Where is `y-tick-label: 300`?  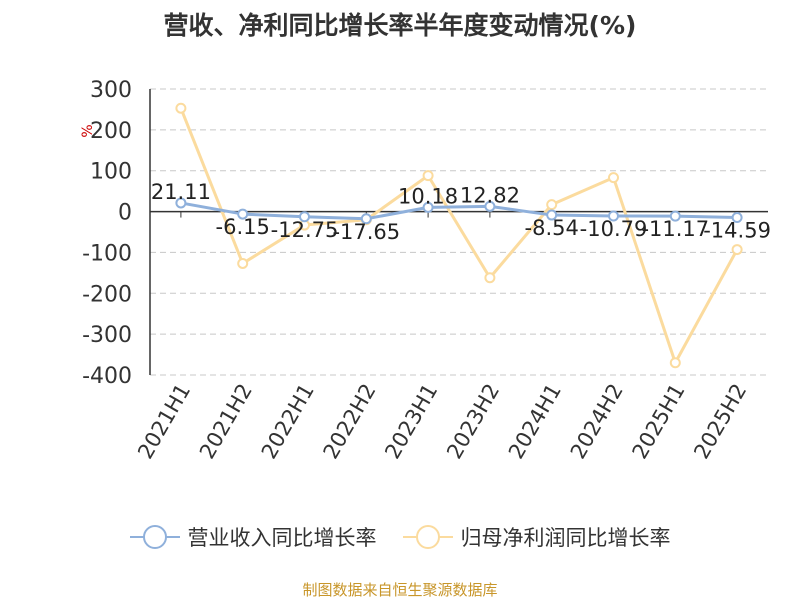
y-tick-label: 300 is located at coordinates (111, 90).